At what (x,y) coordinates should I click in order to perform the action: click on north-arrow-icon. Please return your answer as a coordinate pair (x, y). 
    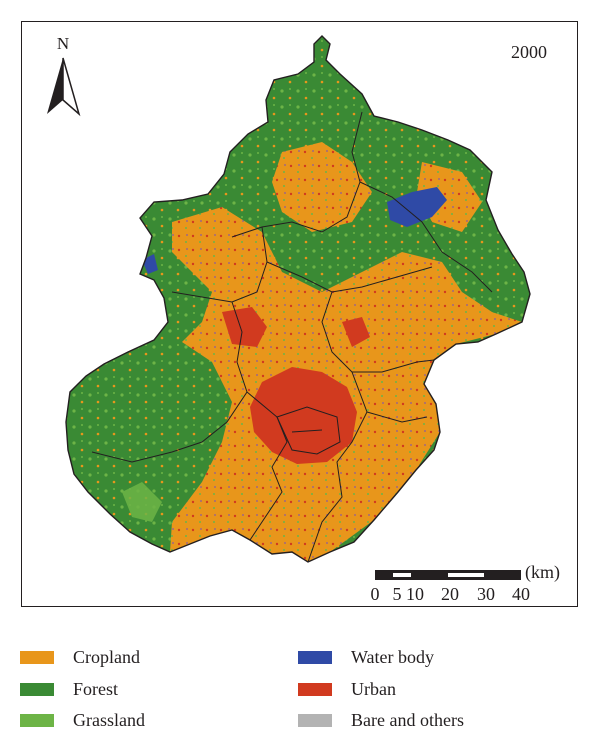
    Looking at the image, I should click on (64, 87).